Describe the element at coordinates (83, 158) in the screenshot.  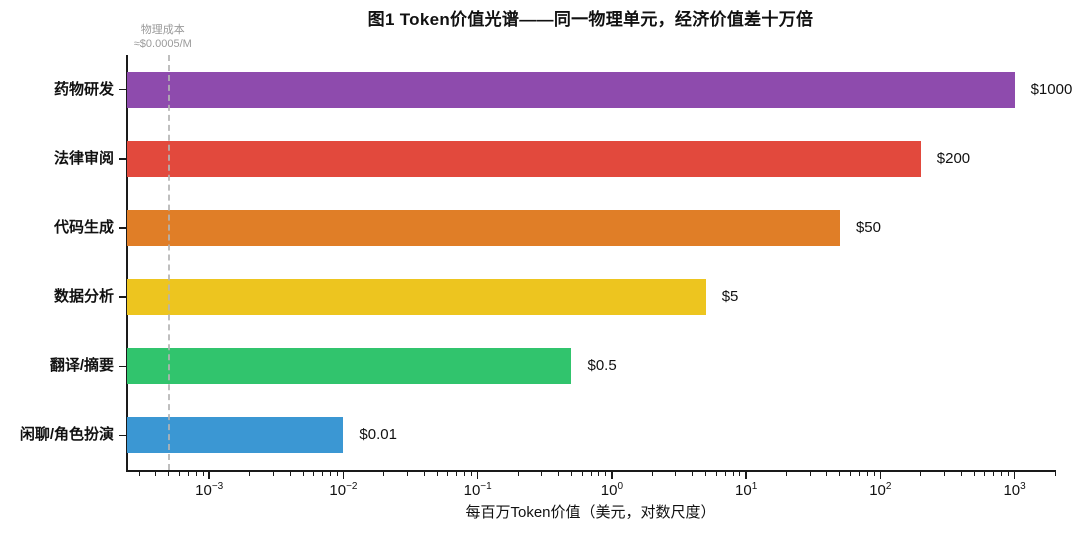
I see `y-tick-label: 法律审阅` at that location.